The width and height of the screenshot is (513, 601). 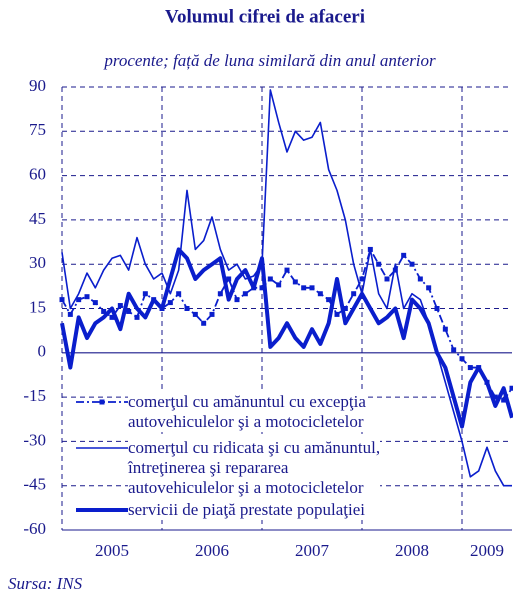 What do you see at coordinates (265, 16) in the screenshot?
I see `chart-title: Volumul cifrei de afaceri` at bounding box center [265, 16].